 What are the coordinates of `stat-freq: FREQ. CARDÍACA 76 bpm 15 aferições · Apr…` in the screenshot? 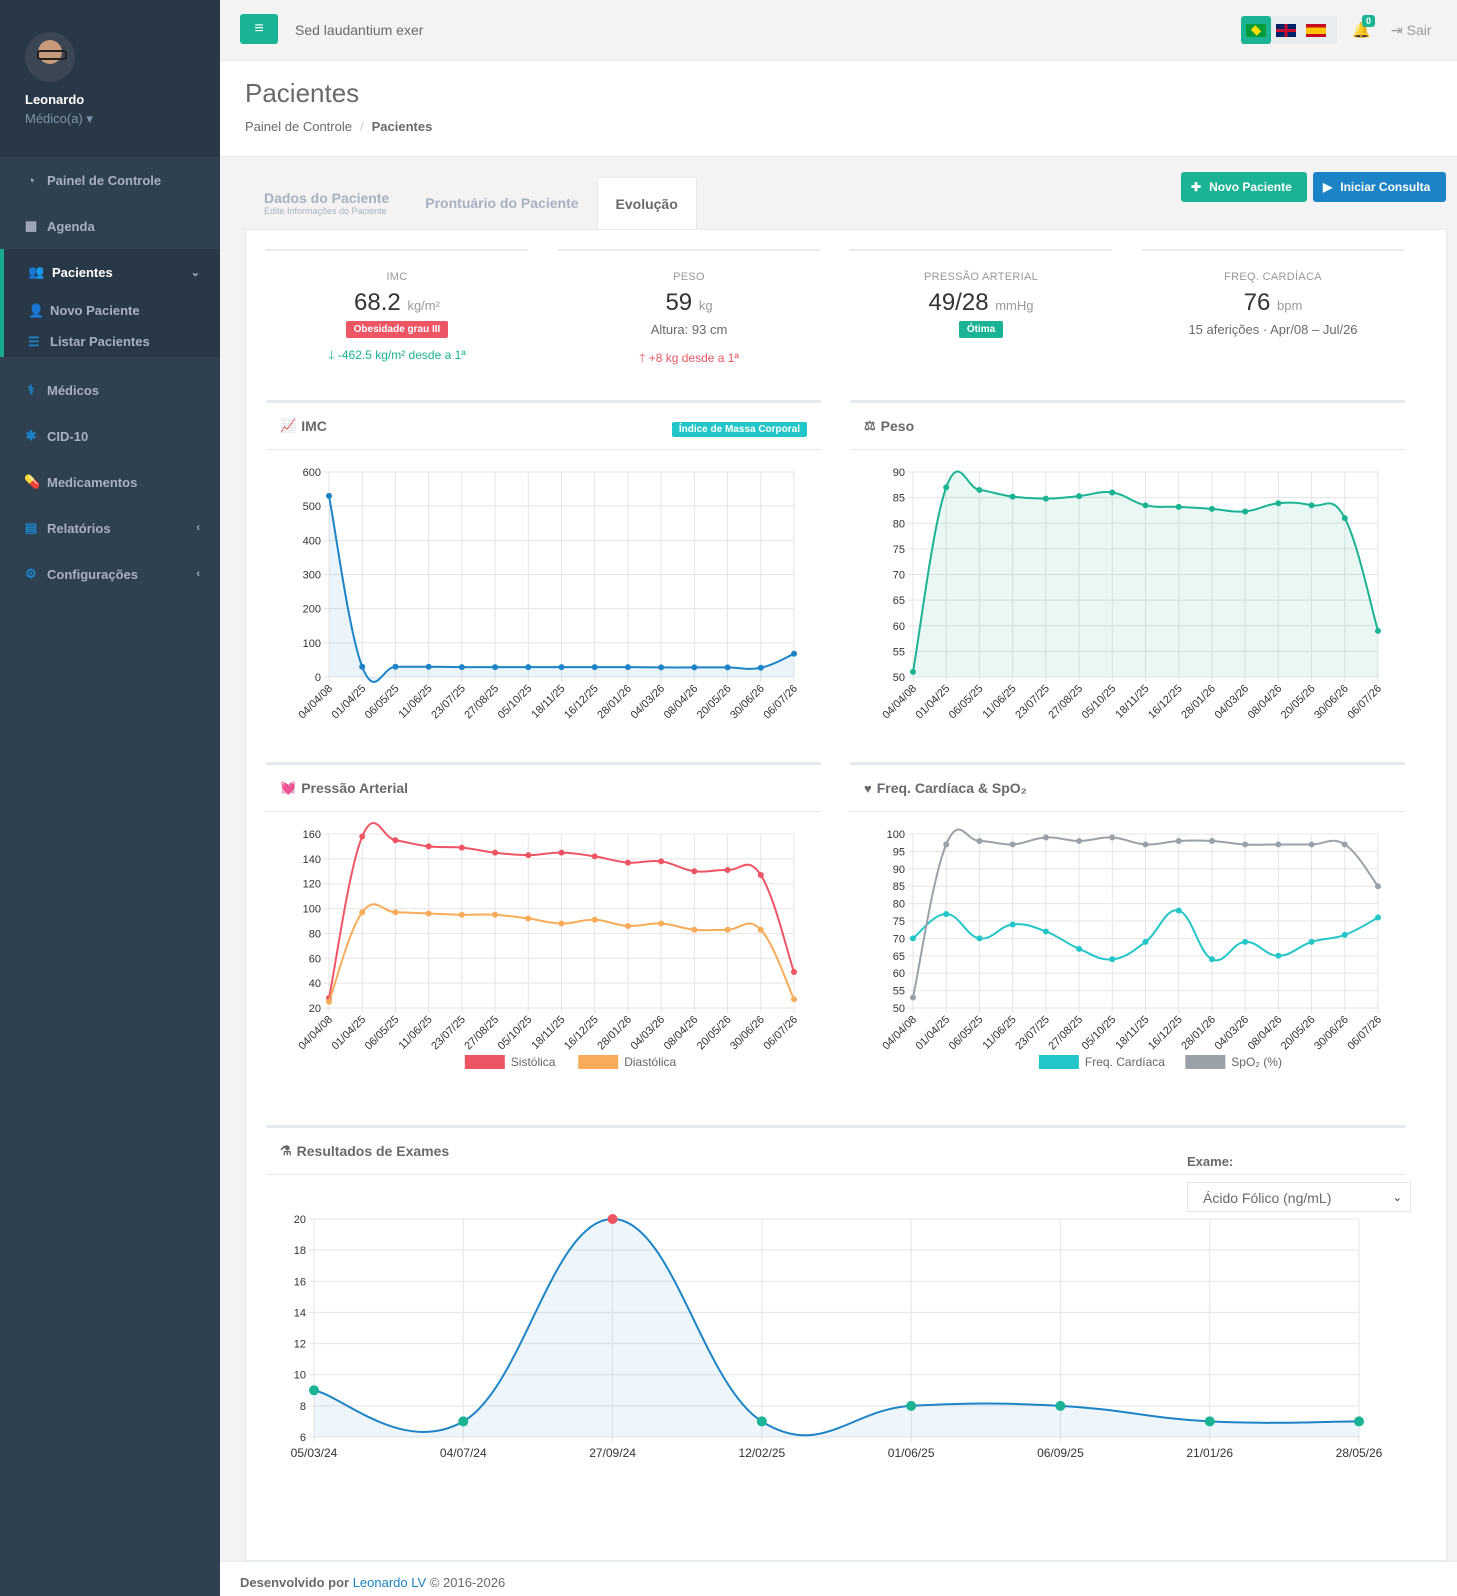 It's located at (1273, 309).